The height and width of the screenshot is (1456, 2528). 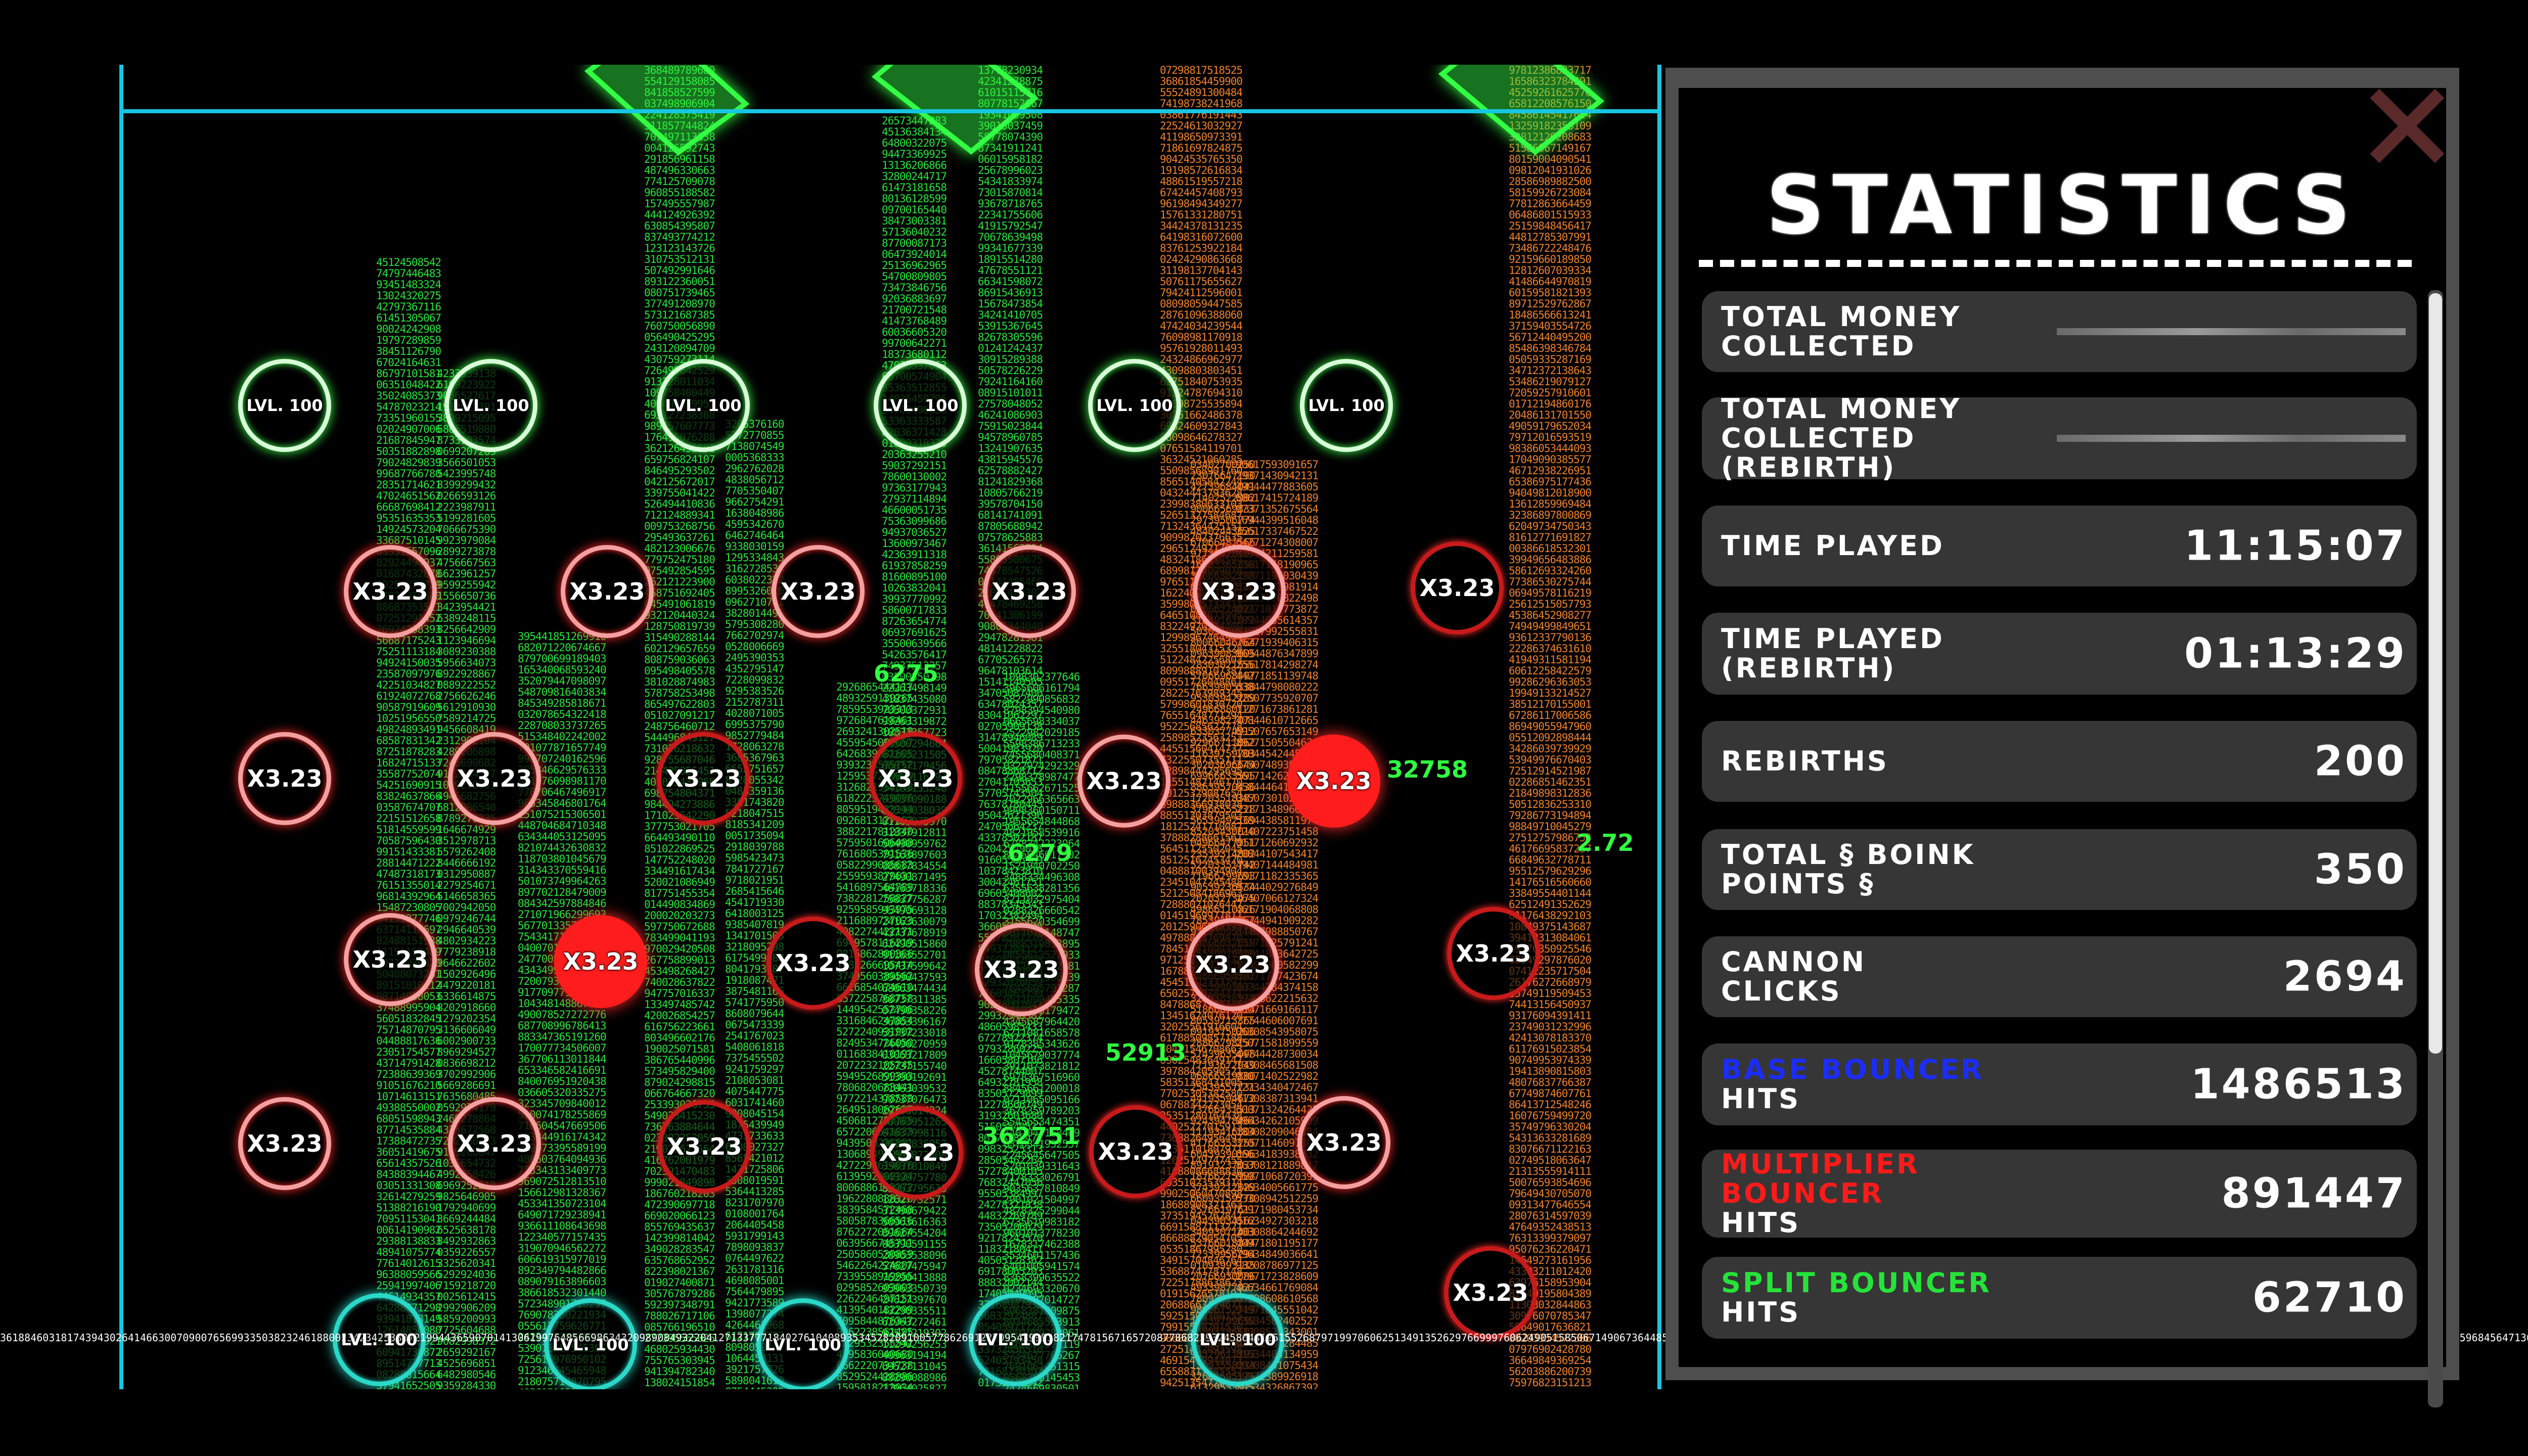 What do you see at coordinates (2436, 673) in the screenshot?
I see `stats-scrollbar-thumb` at bounding box center [2436, 673].